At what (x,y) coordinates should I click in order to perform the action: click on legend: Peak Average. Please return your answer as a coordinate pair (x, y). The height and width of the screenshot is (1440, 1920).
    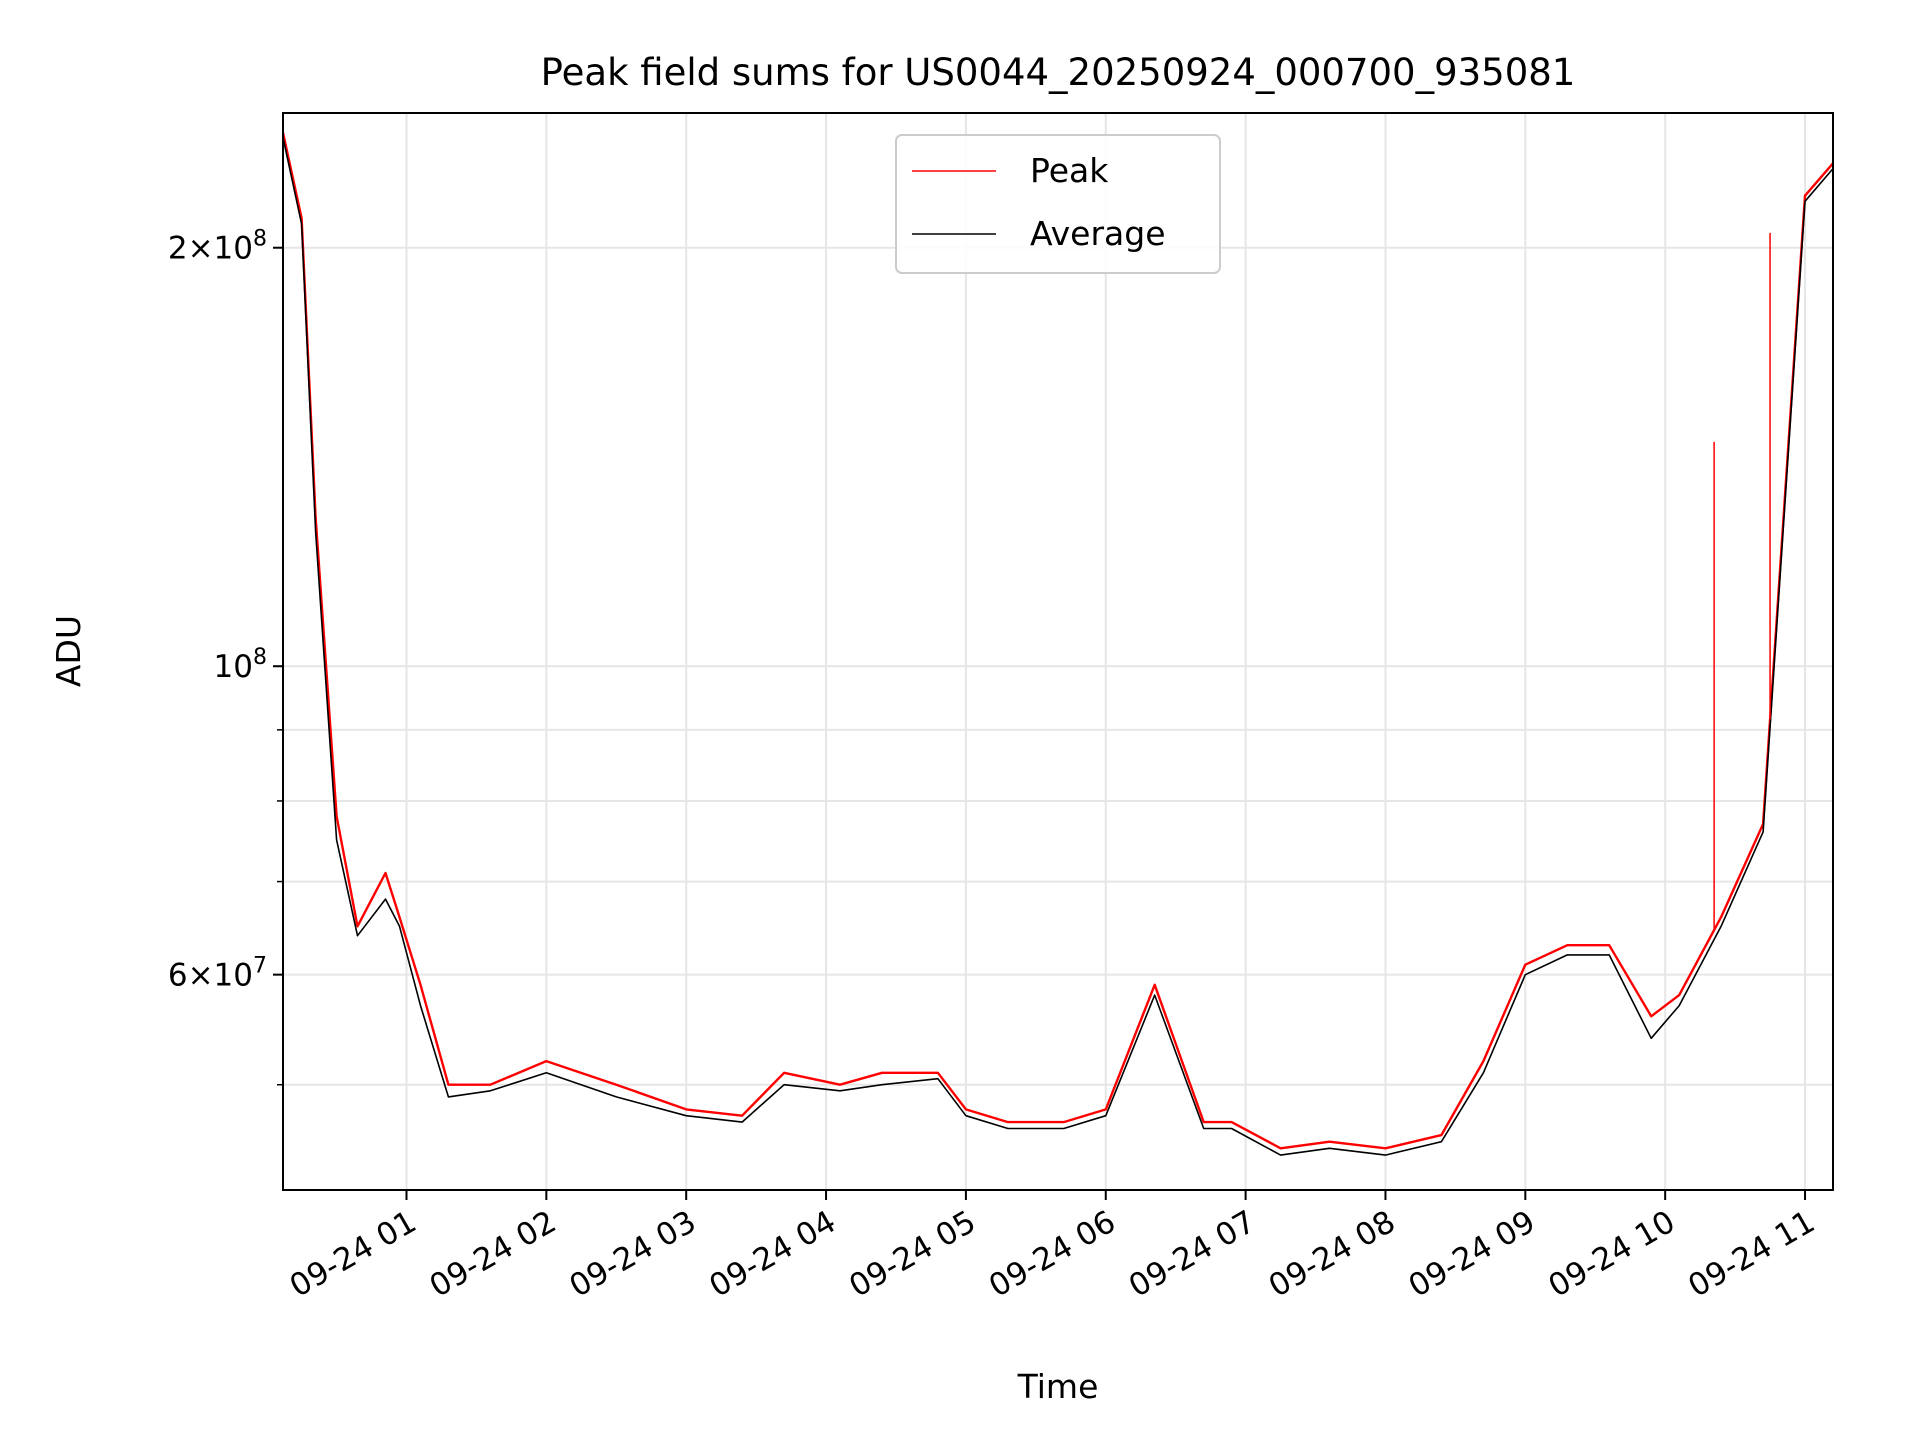
    Looking at the image, I should click on (1058, 204).